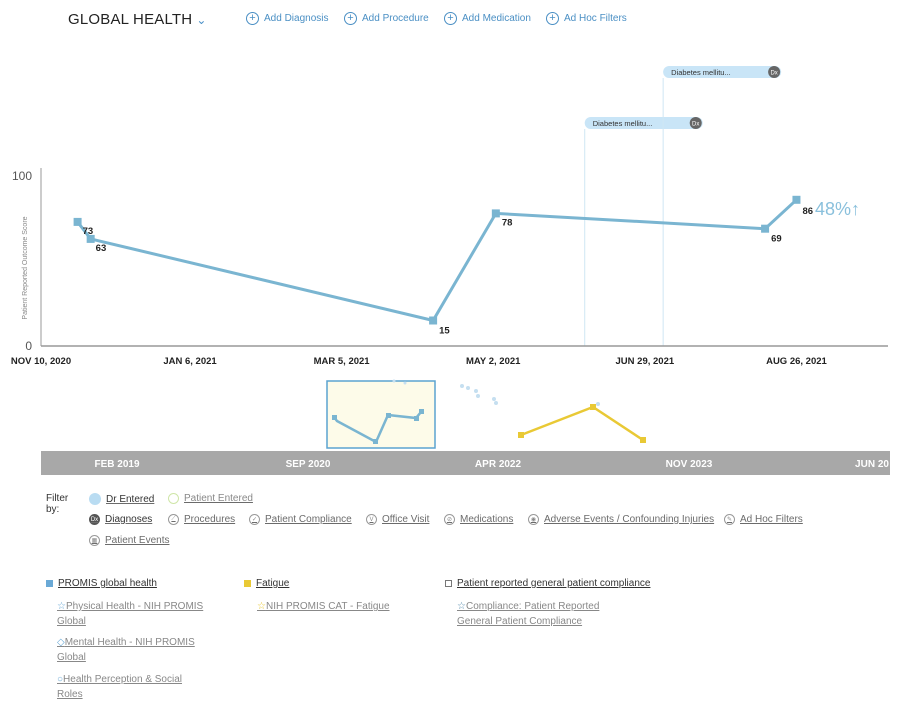 The image size is (904, 721). Describe the element at coordinates (763, 519) in the screenshot. I see `filter-ad-hoc: ✎ Ad Hoc Filters` at that location.